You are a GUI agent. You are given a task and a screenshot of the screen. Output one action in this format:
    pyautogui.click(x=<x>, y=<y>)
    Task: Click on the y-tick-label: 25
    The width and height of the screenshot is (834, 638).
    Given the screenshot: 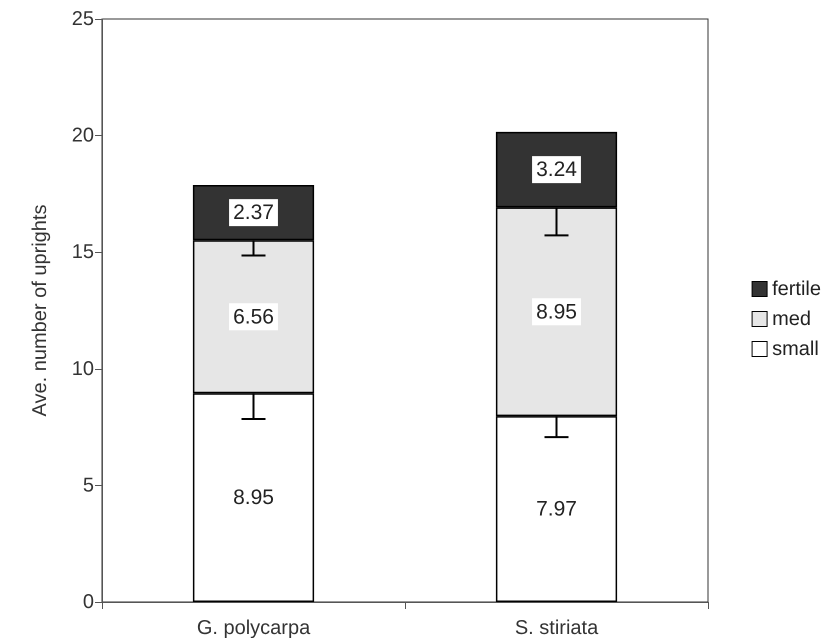 What is the action you would take?
    pyautogui.click(x=83, y=19)
    